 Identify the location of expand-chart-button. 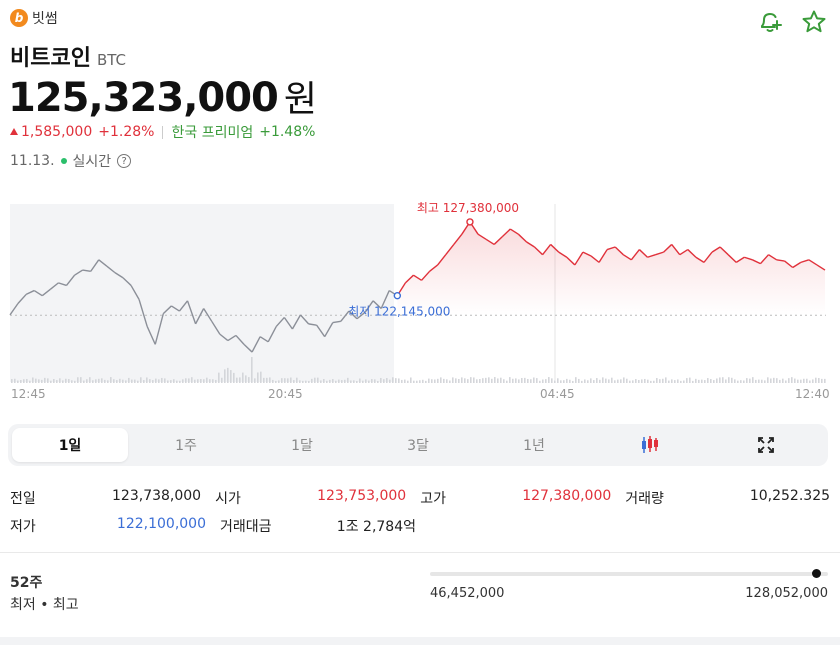
(766, 445).